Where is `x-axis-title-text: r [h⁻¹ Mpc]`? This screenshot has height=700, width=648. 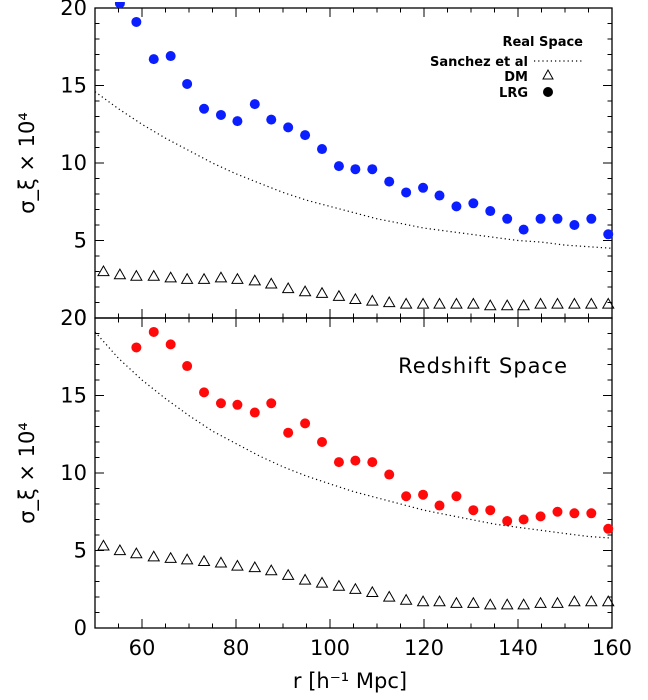
x-axis-title-text: r [h⁻¹ Mpc] is located at coordinates (350, 681).